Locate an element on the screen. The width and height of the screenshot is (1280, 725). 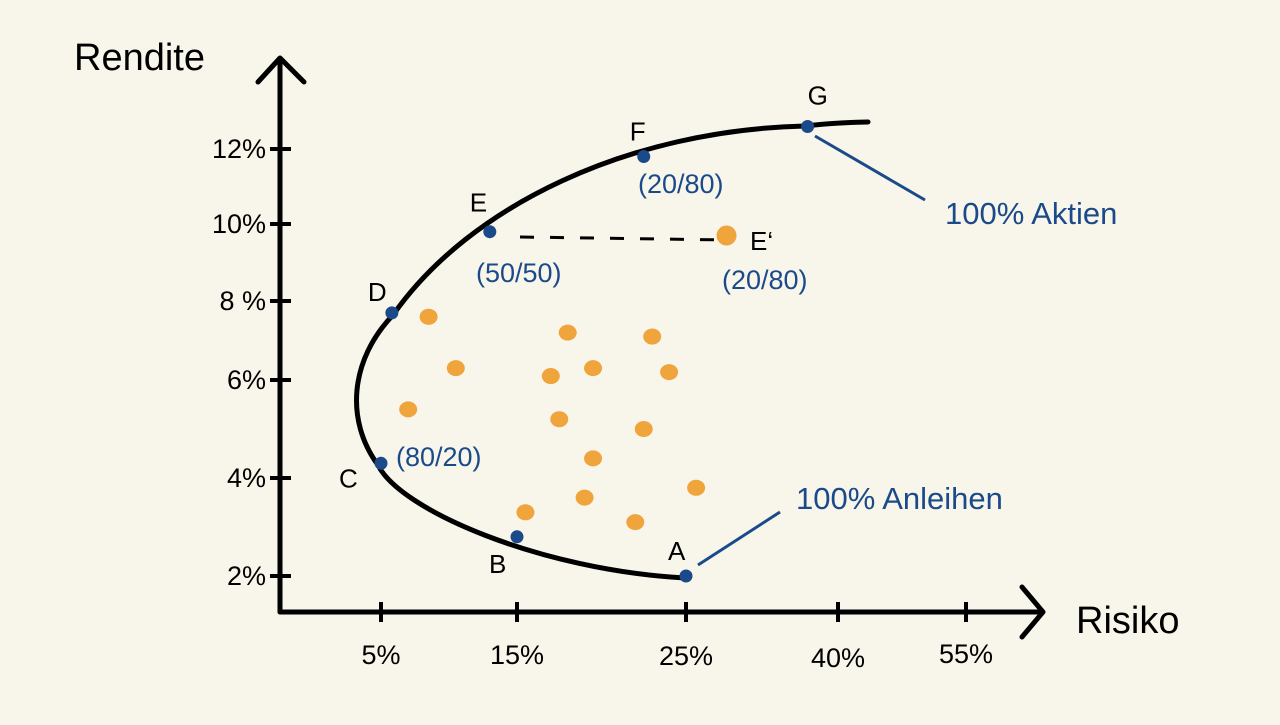
x-tick-label: 40% is located at coordinates (838, 658).